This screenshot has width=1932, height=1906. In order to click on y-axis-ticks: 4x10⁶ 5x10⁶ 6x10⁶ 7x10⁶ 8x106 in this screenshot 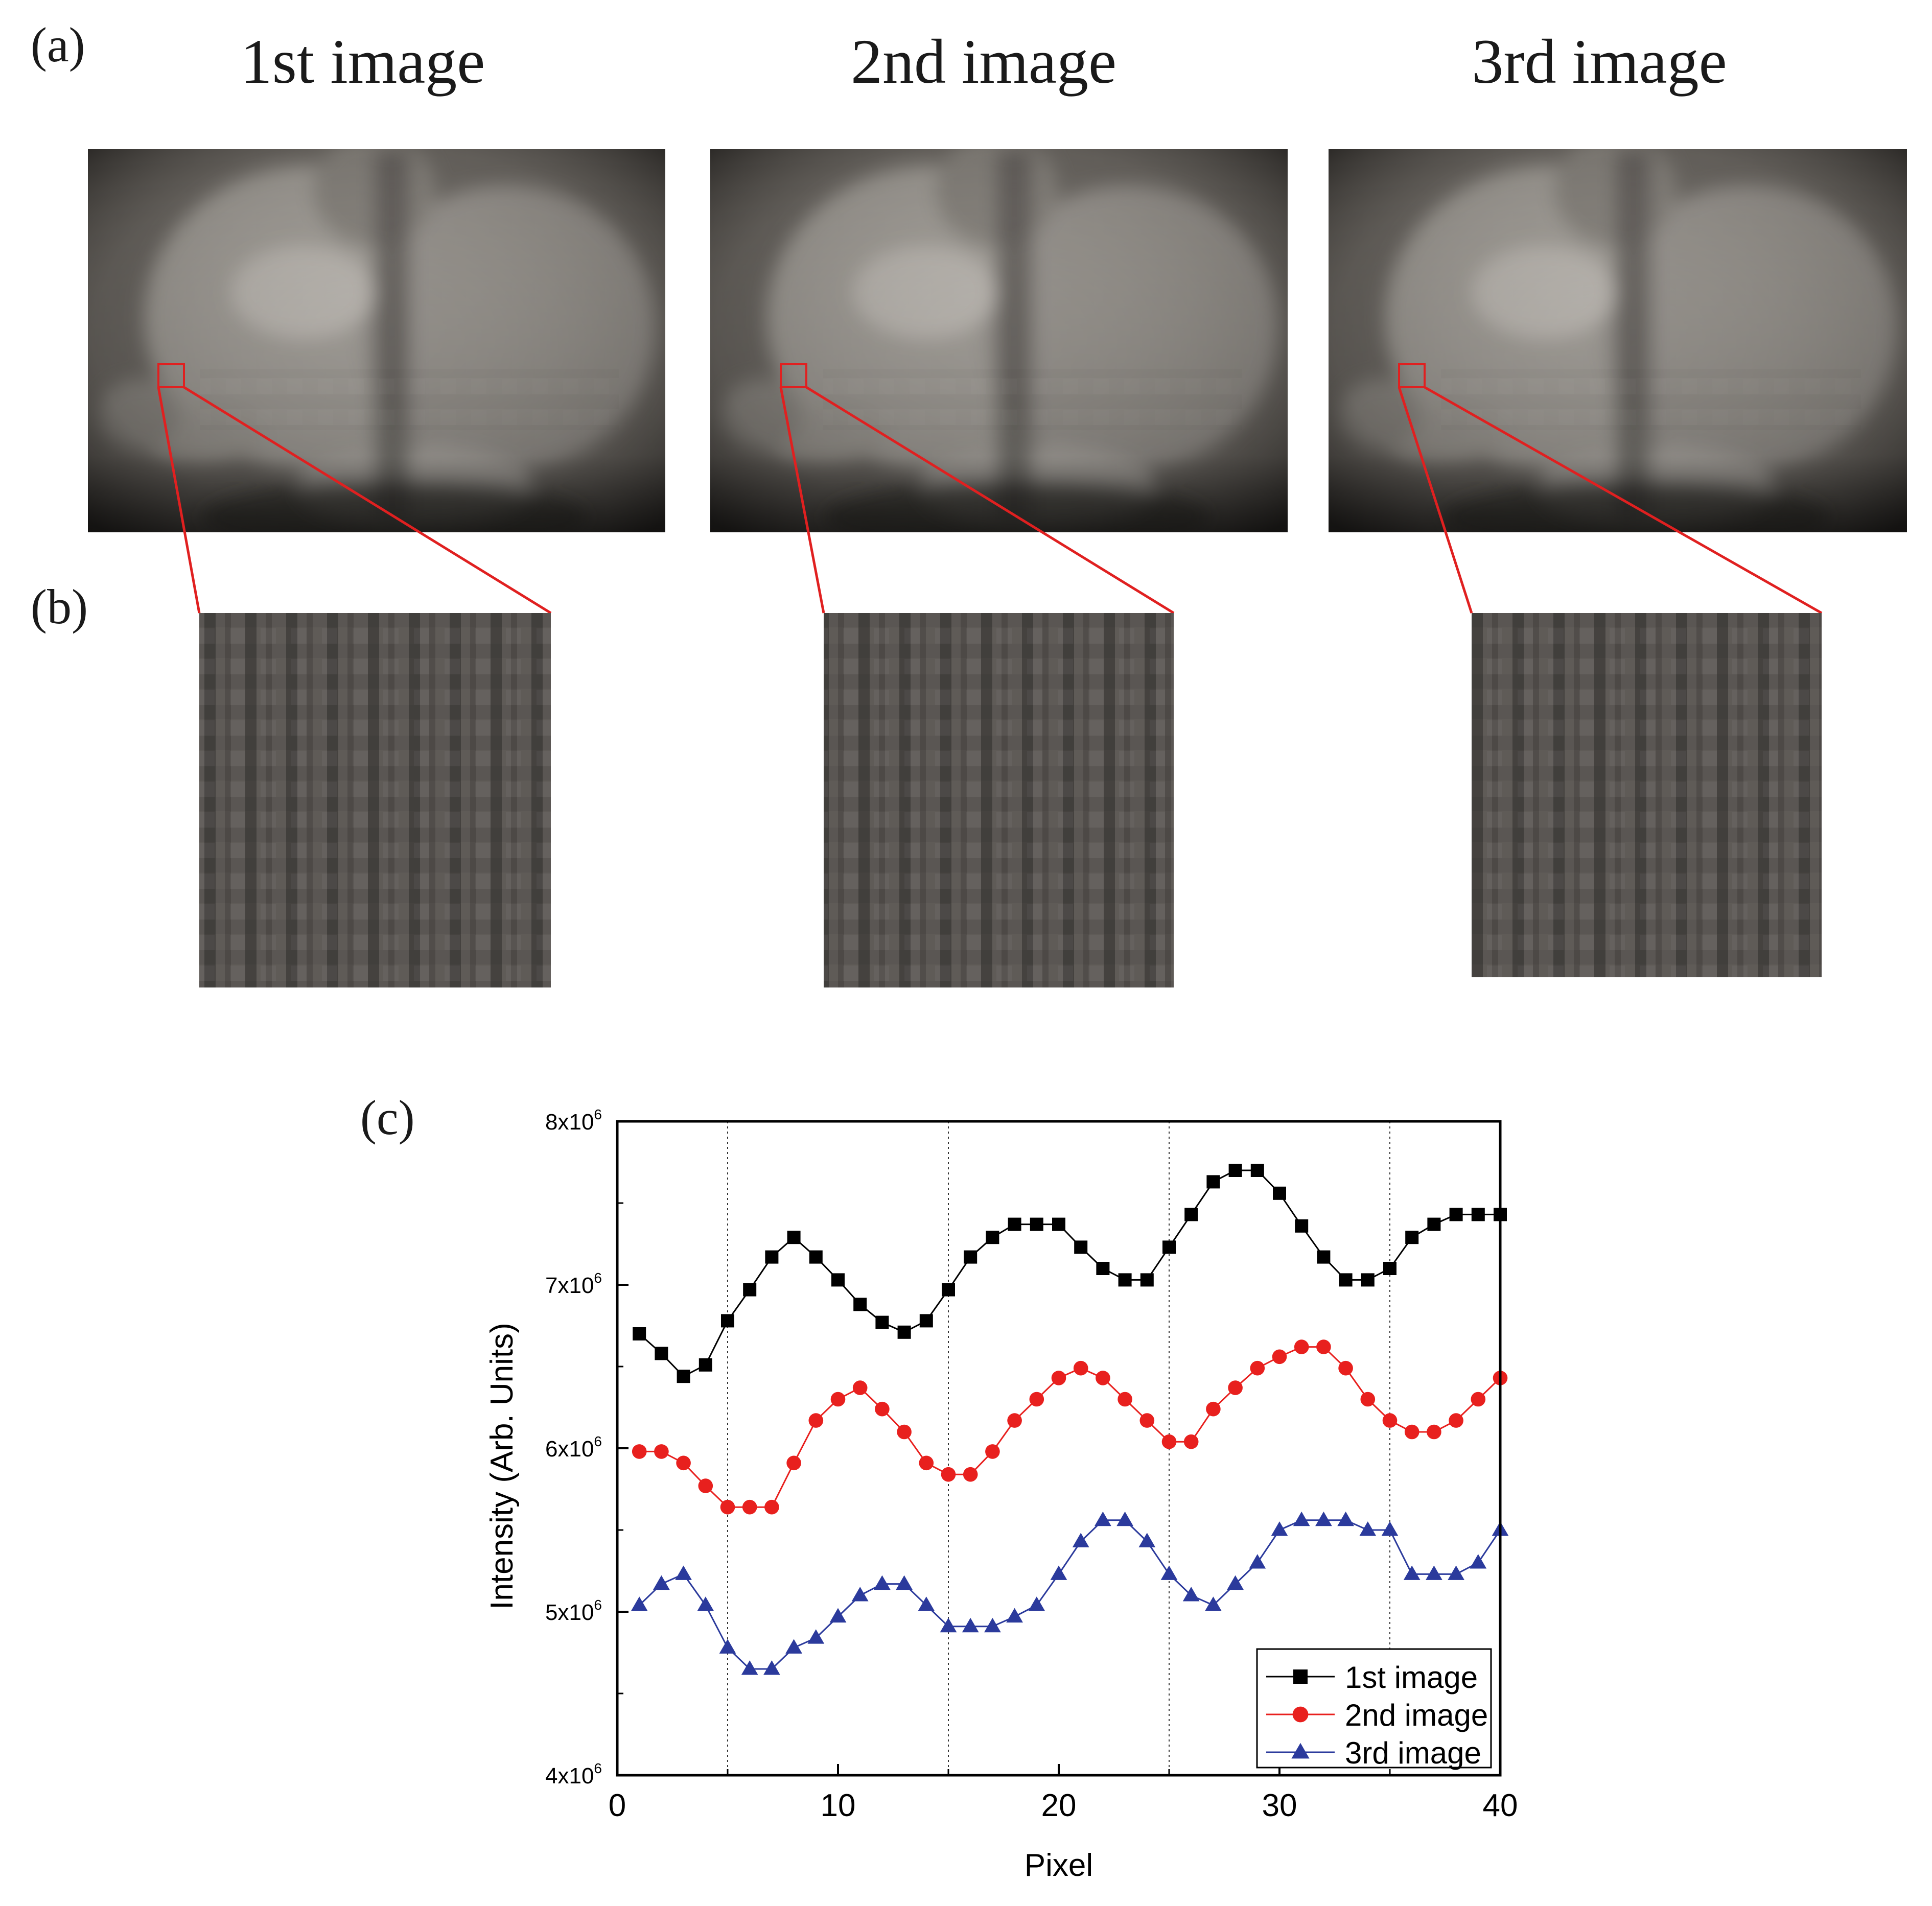, I will do `click(587, 1448)`.